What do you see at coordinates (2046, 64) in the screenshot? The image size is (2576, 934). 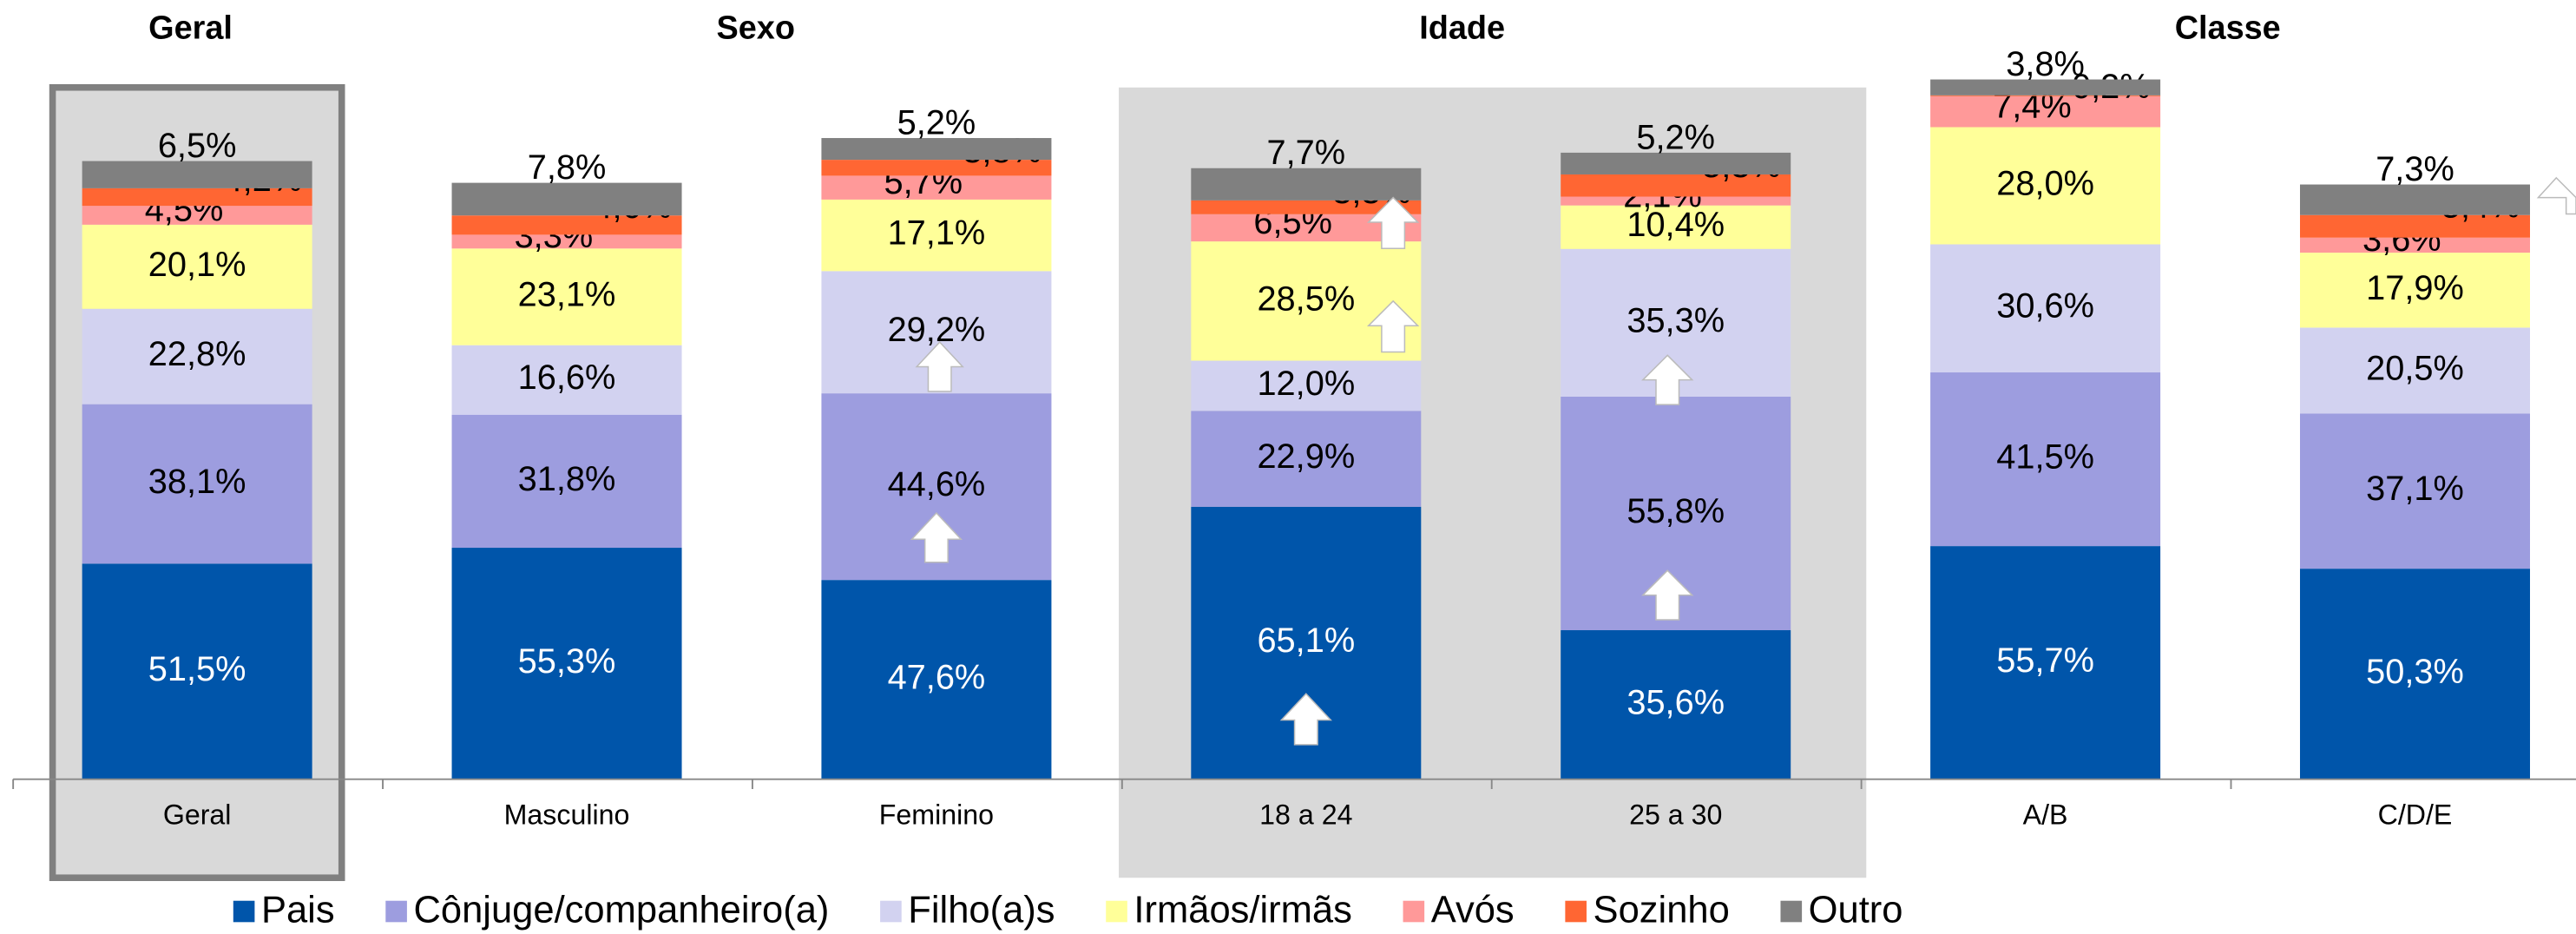 I see `data-label: 3,8%` at bounding box center [2046, 64].